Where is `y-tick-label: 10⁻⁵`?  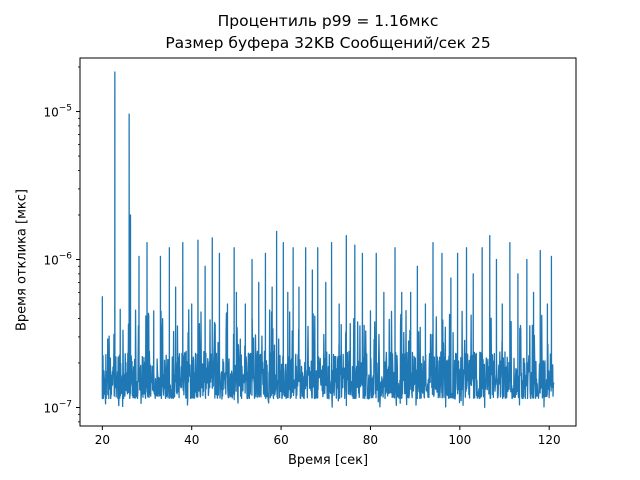
y-tick-label: 10⁻⁵ is located at coordinates (57, 112).